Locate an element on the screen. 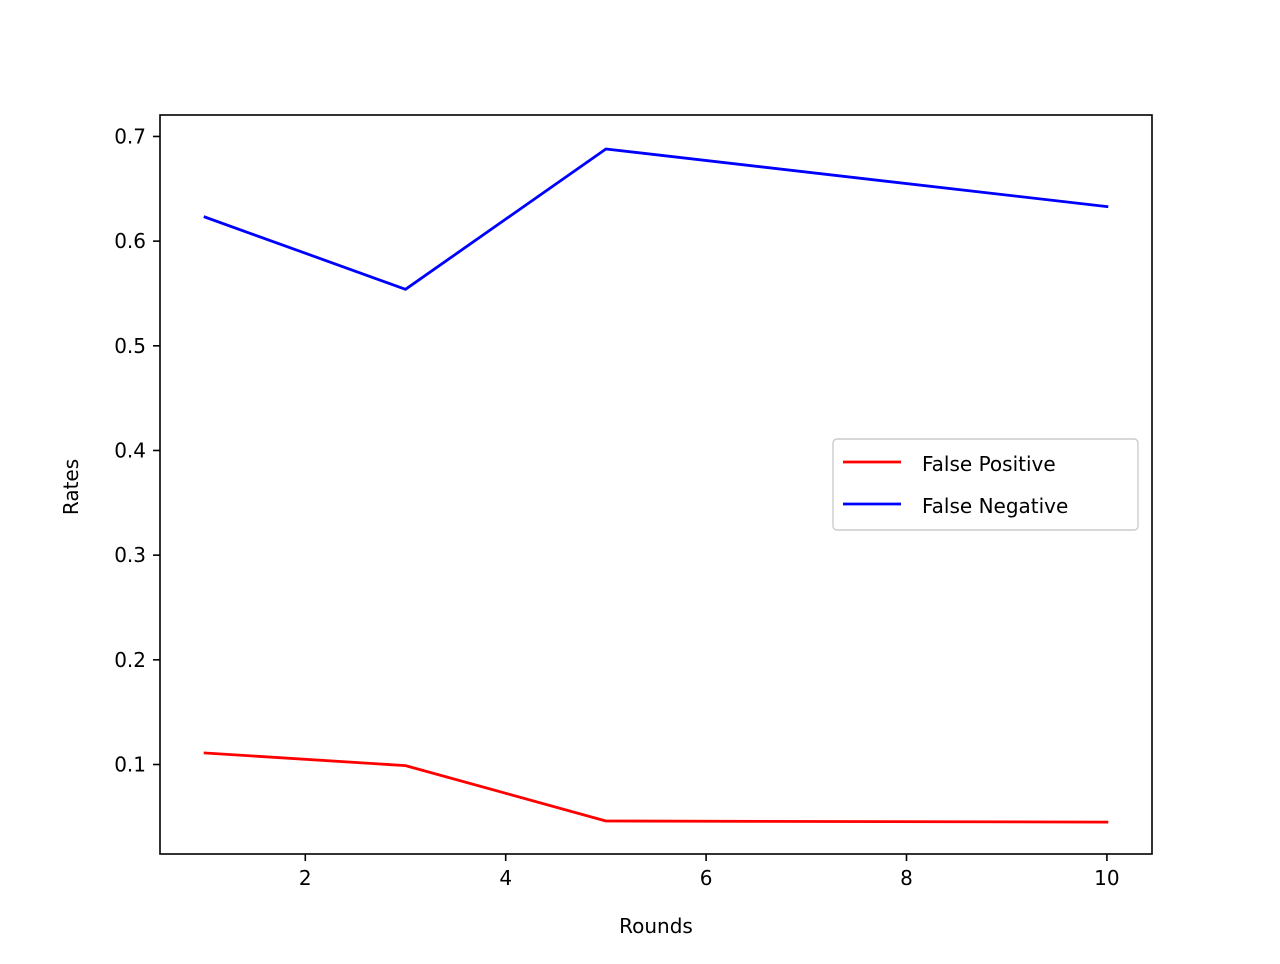 This screenshot has height=964, width=1280. x-tick-label: 4 is located at coordinates (505, 878).